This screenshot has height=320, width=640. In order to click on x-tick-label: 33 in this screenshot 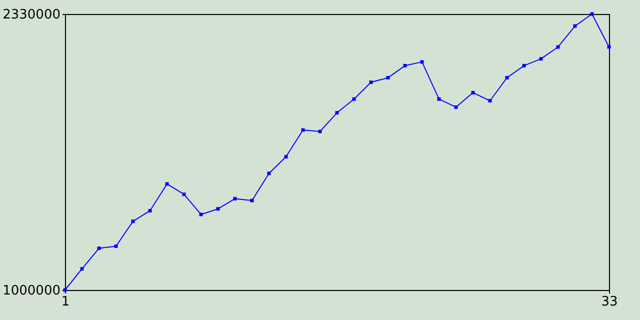, I will do `click(609, 302)`.